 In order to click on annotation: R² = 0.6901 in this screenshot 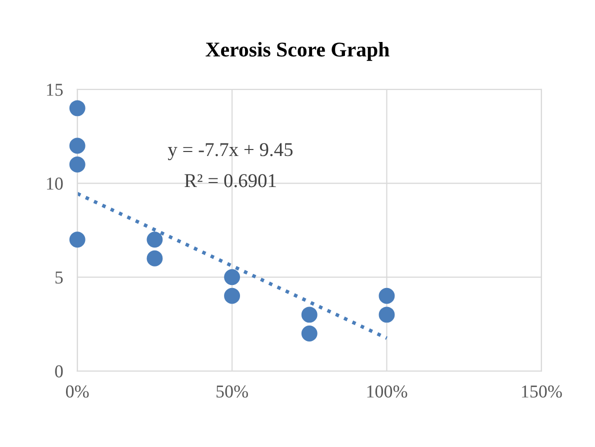, I will do `click(230, 181)`.